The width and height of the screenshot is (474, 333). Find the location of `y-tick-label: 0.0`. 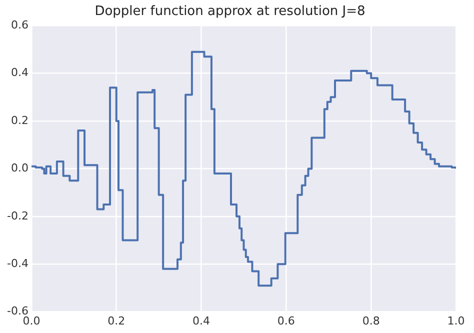

y-tick-label: 0.0 is located at coordinates (19, 168).